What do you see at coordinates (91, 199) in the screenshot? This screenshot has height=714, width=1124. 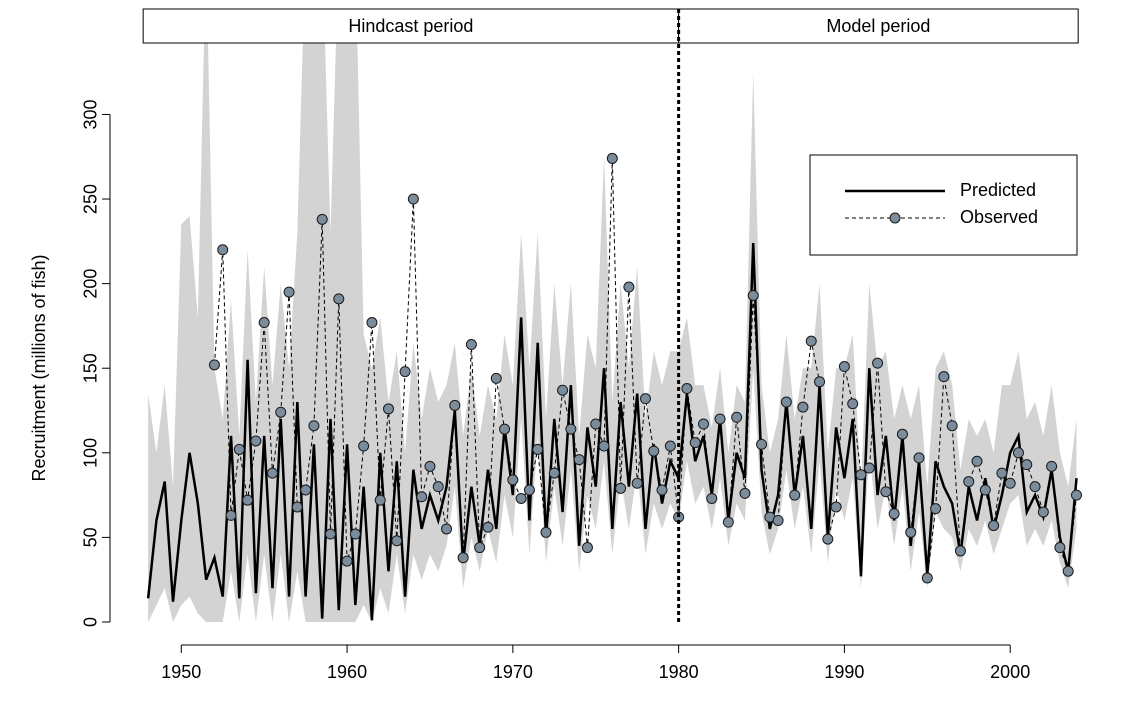 I see `y-tick-label: 250` at bounding box center [91, 199].